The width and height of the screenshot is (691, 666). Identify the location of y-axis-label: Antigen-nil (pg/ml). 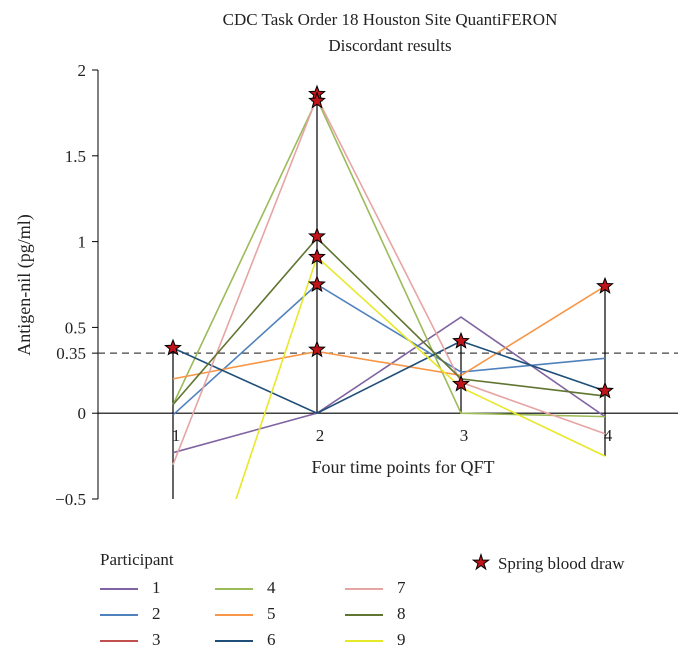
(24, 284).